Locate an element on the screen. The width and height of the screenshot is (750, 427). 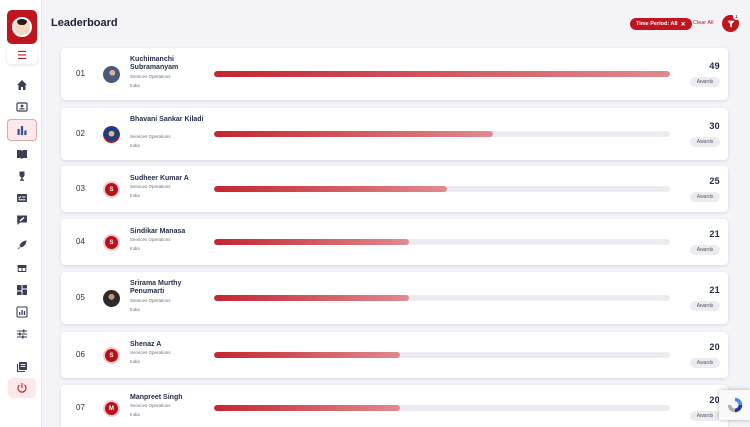
employee-name: Kuchimanchi Subramanyam is located at coordinates (154, 63).